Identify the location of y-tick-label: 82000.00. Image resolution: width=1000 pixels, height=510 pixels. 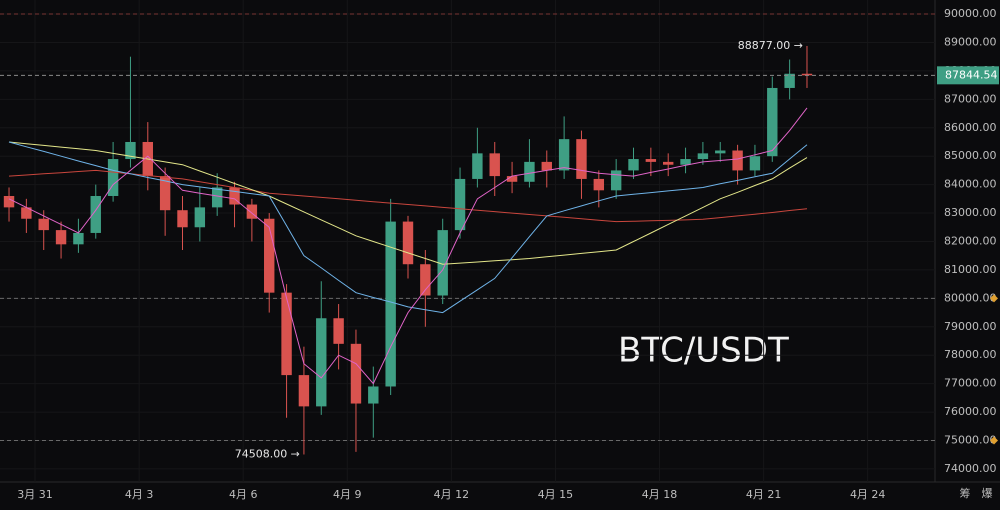
(970, 240).